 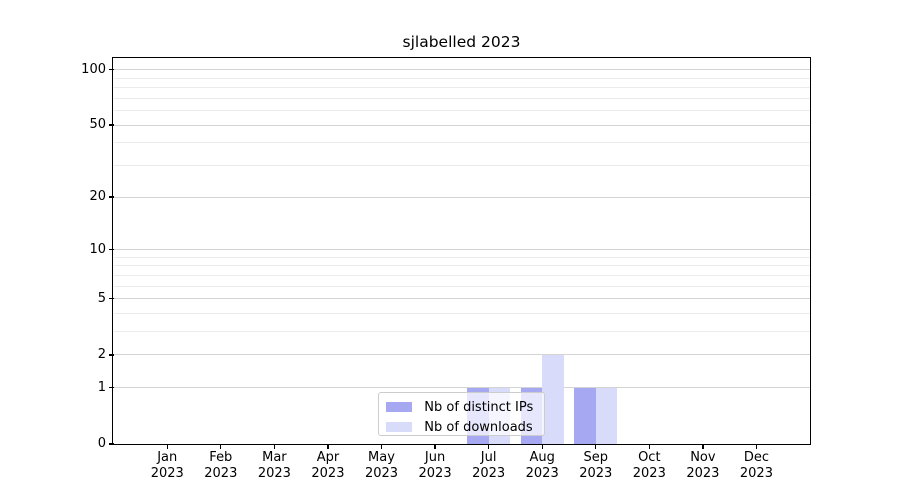 I want to click on y-tick-label: 1, so click(x=101, y=387).